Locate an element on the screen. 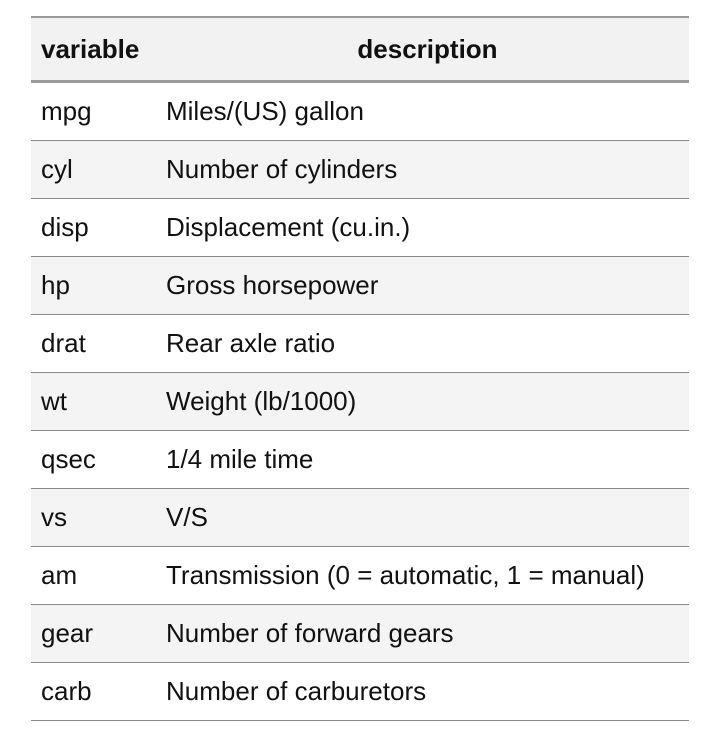  table-row: qsec 1/4 mile time is located at coordinates (360, 459).